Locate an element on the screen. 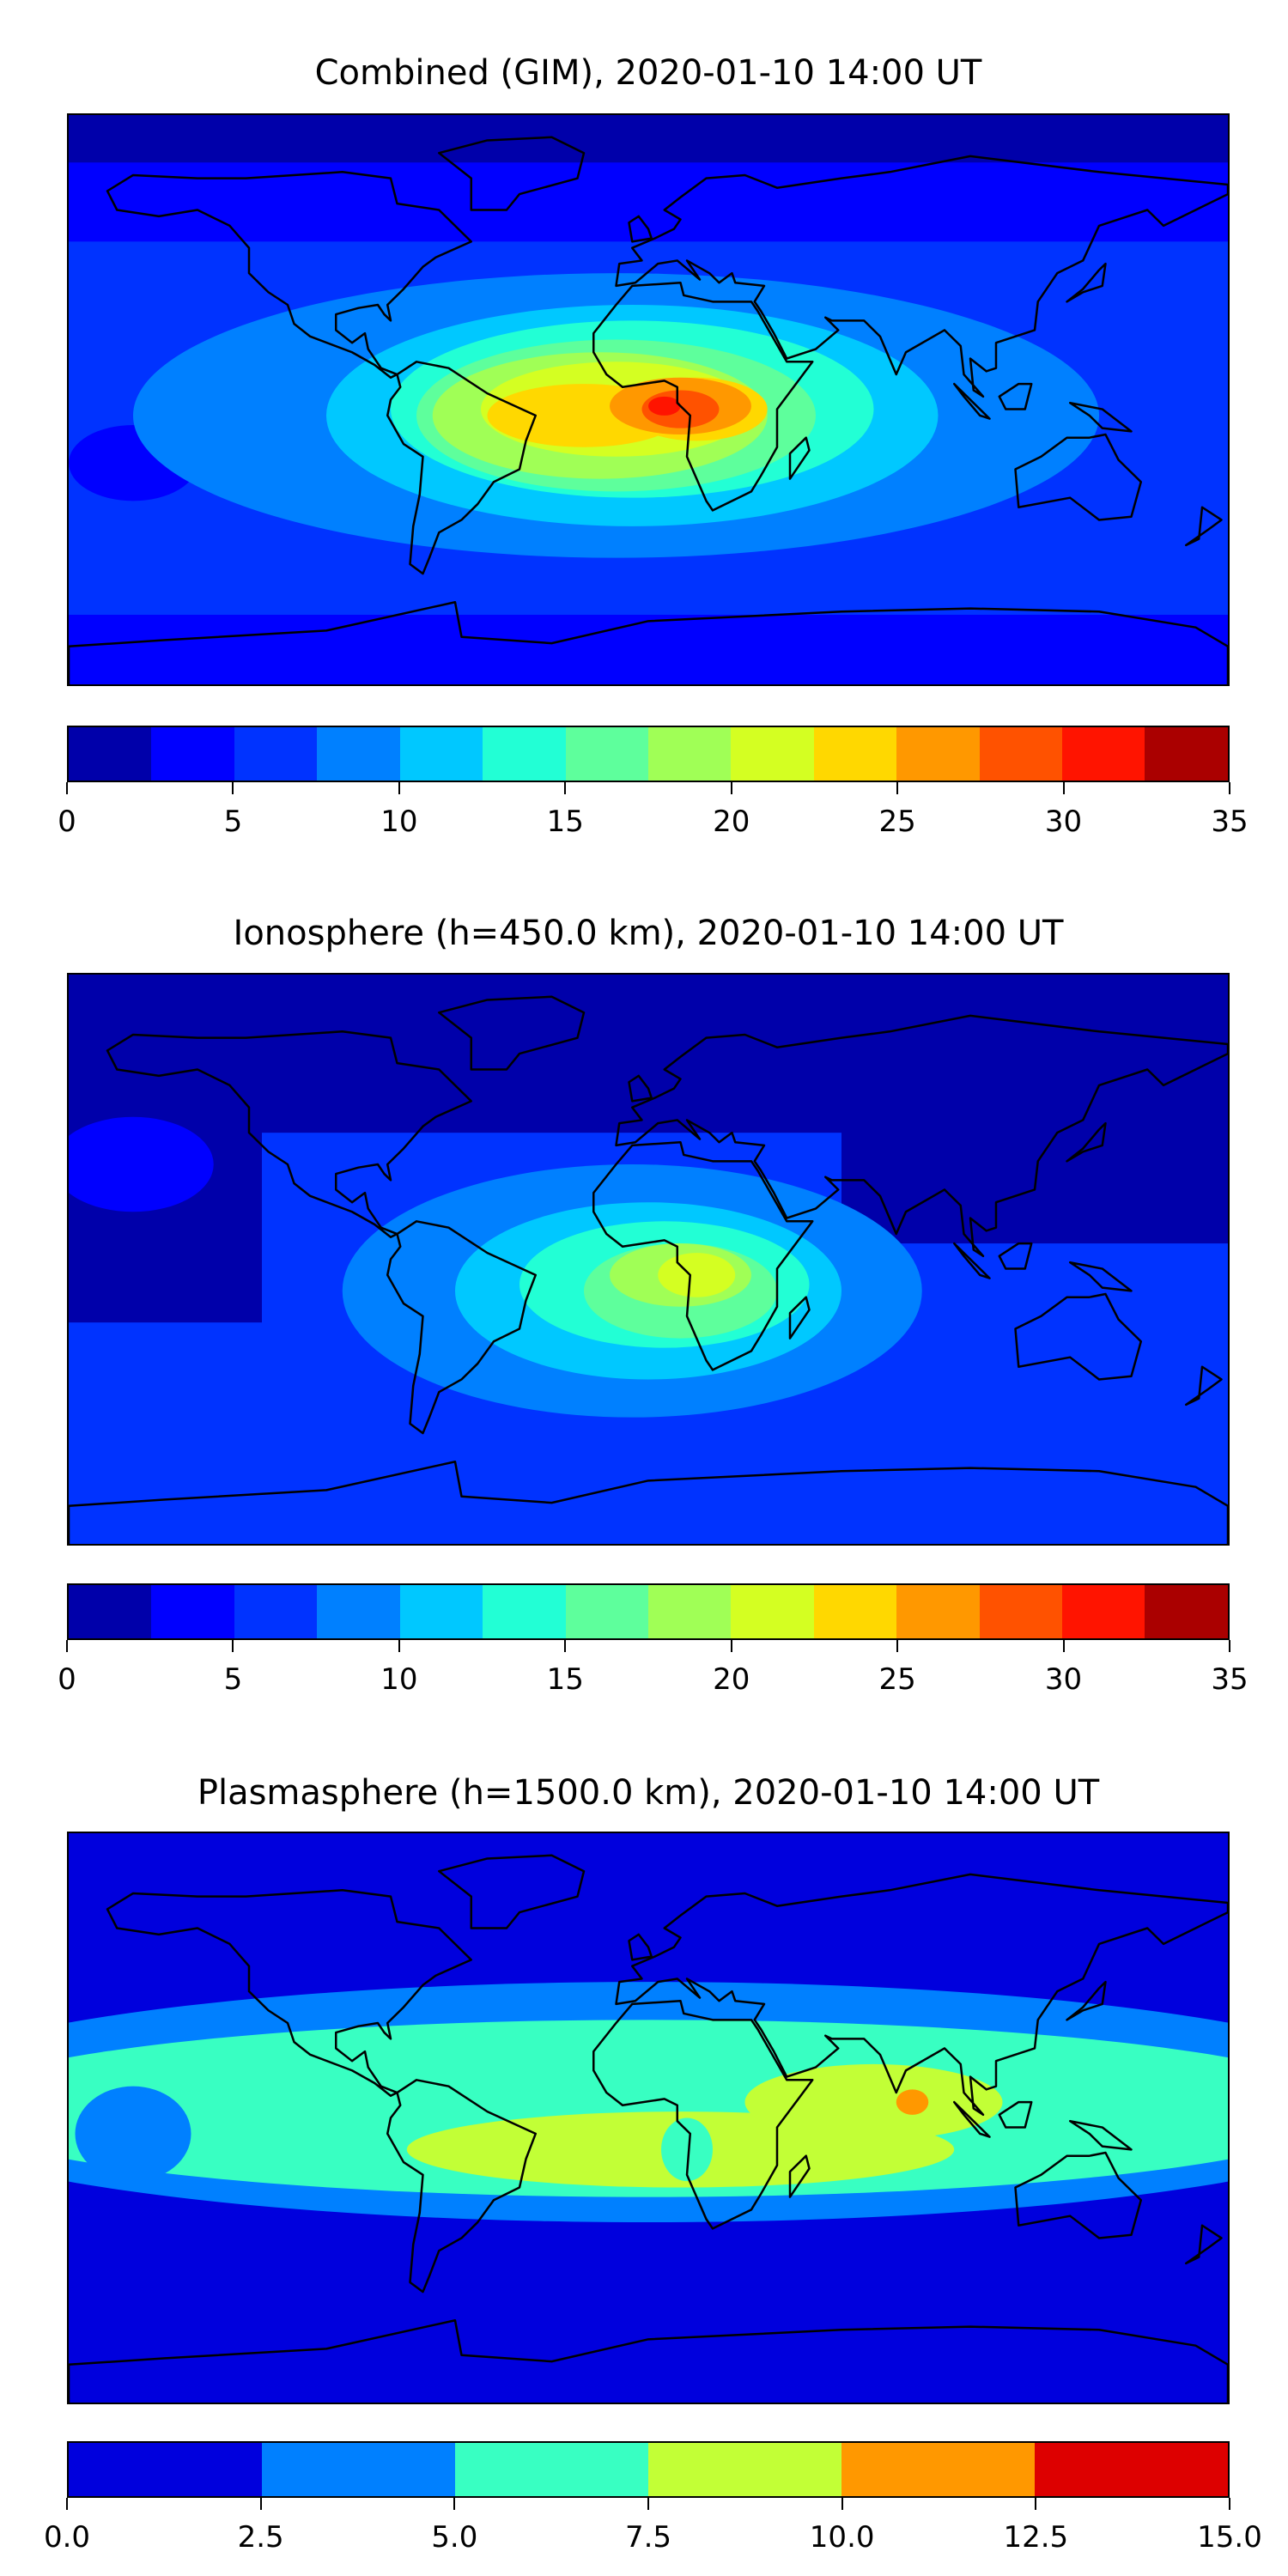 This screenshot has width=1288, height=2576. colorbar-tick-label: 5.0 is located at coordinates (455, 2537).